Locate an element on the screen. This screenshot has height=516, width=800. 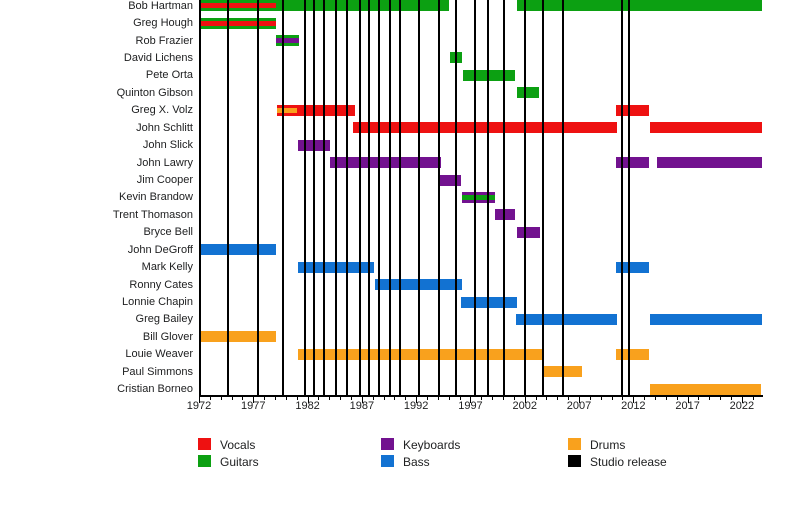
member-name-label: Paul Simmons is located at coordinates (157, 371).